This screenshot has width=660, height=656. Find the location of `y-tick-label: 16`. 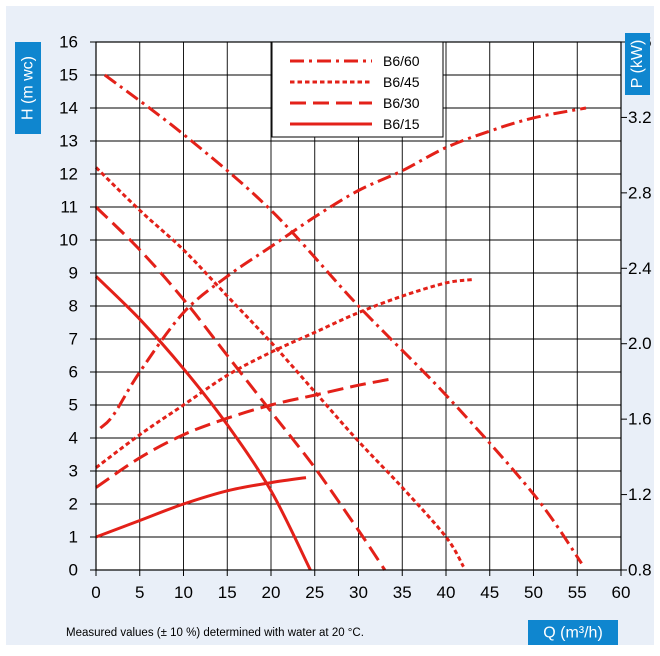

y-tick-label: 16 is located at coordinates (68, 42).